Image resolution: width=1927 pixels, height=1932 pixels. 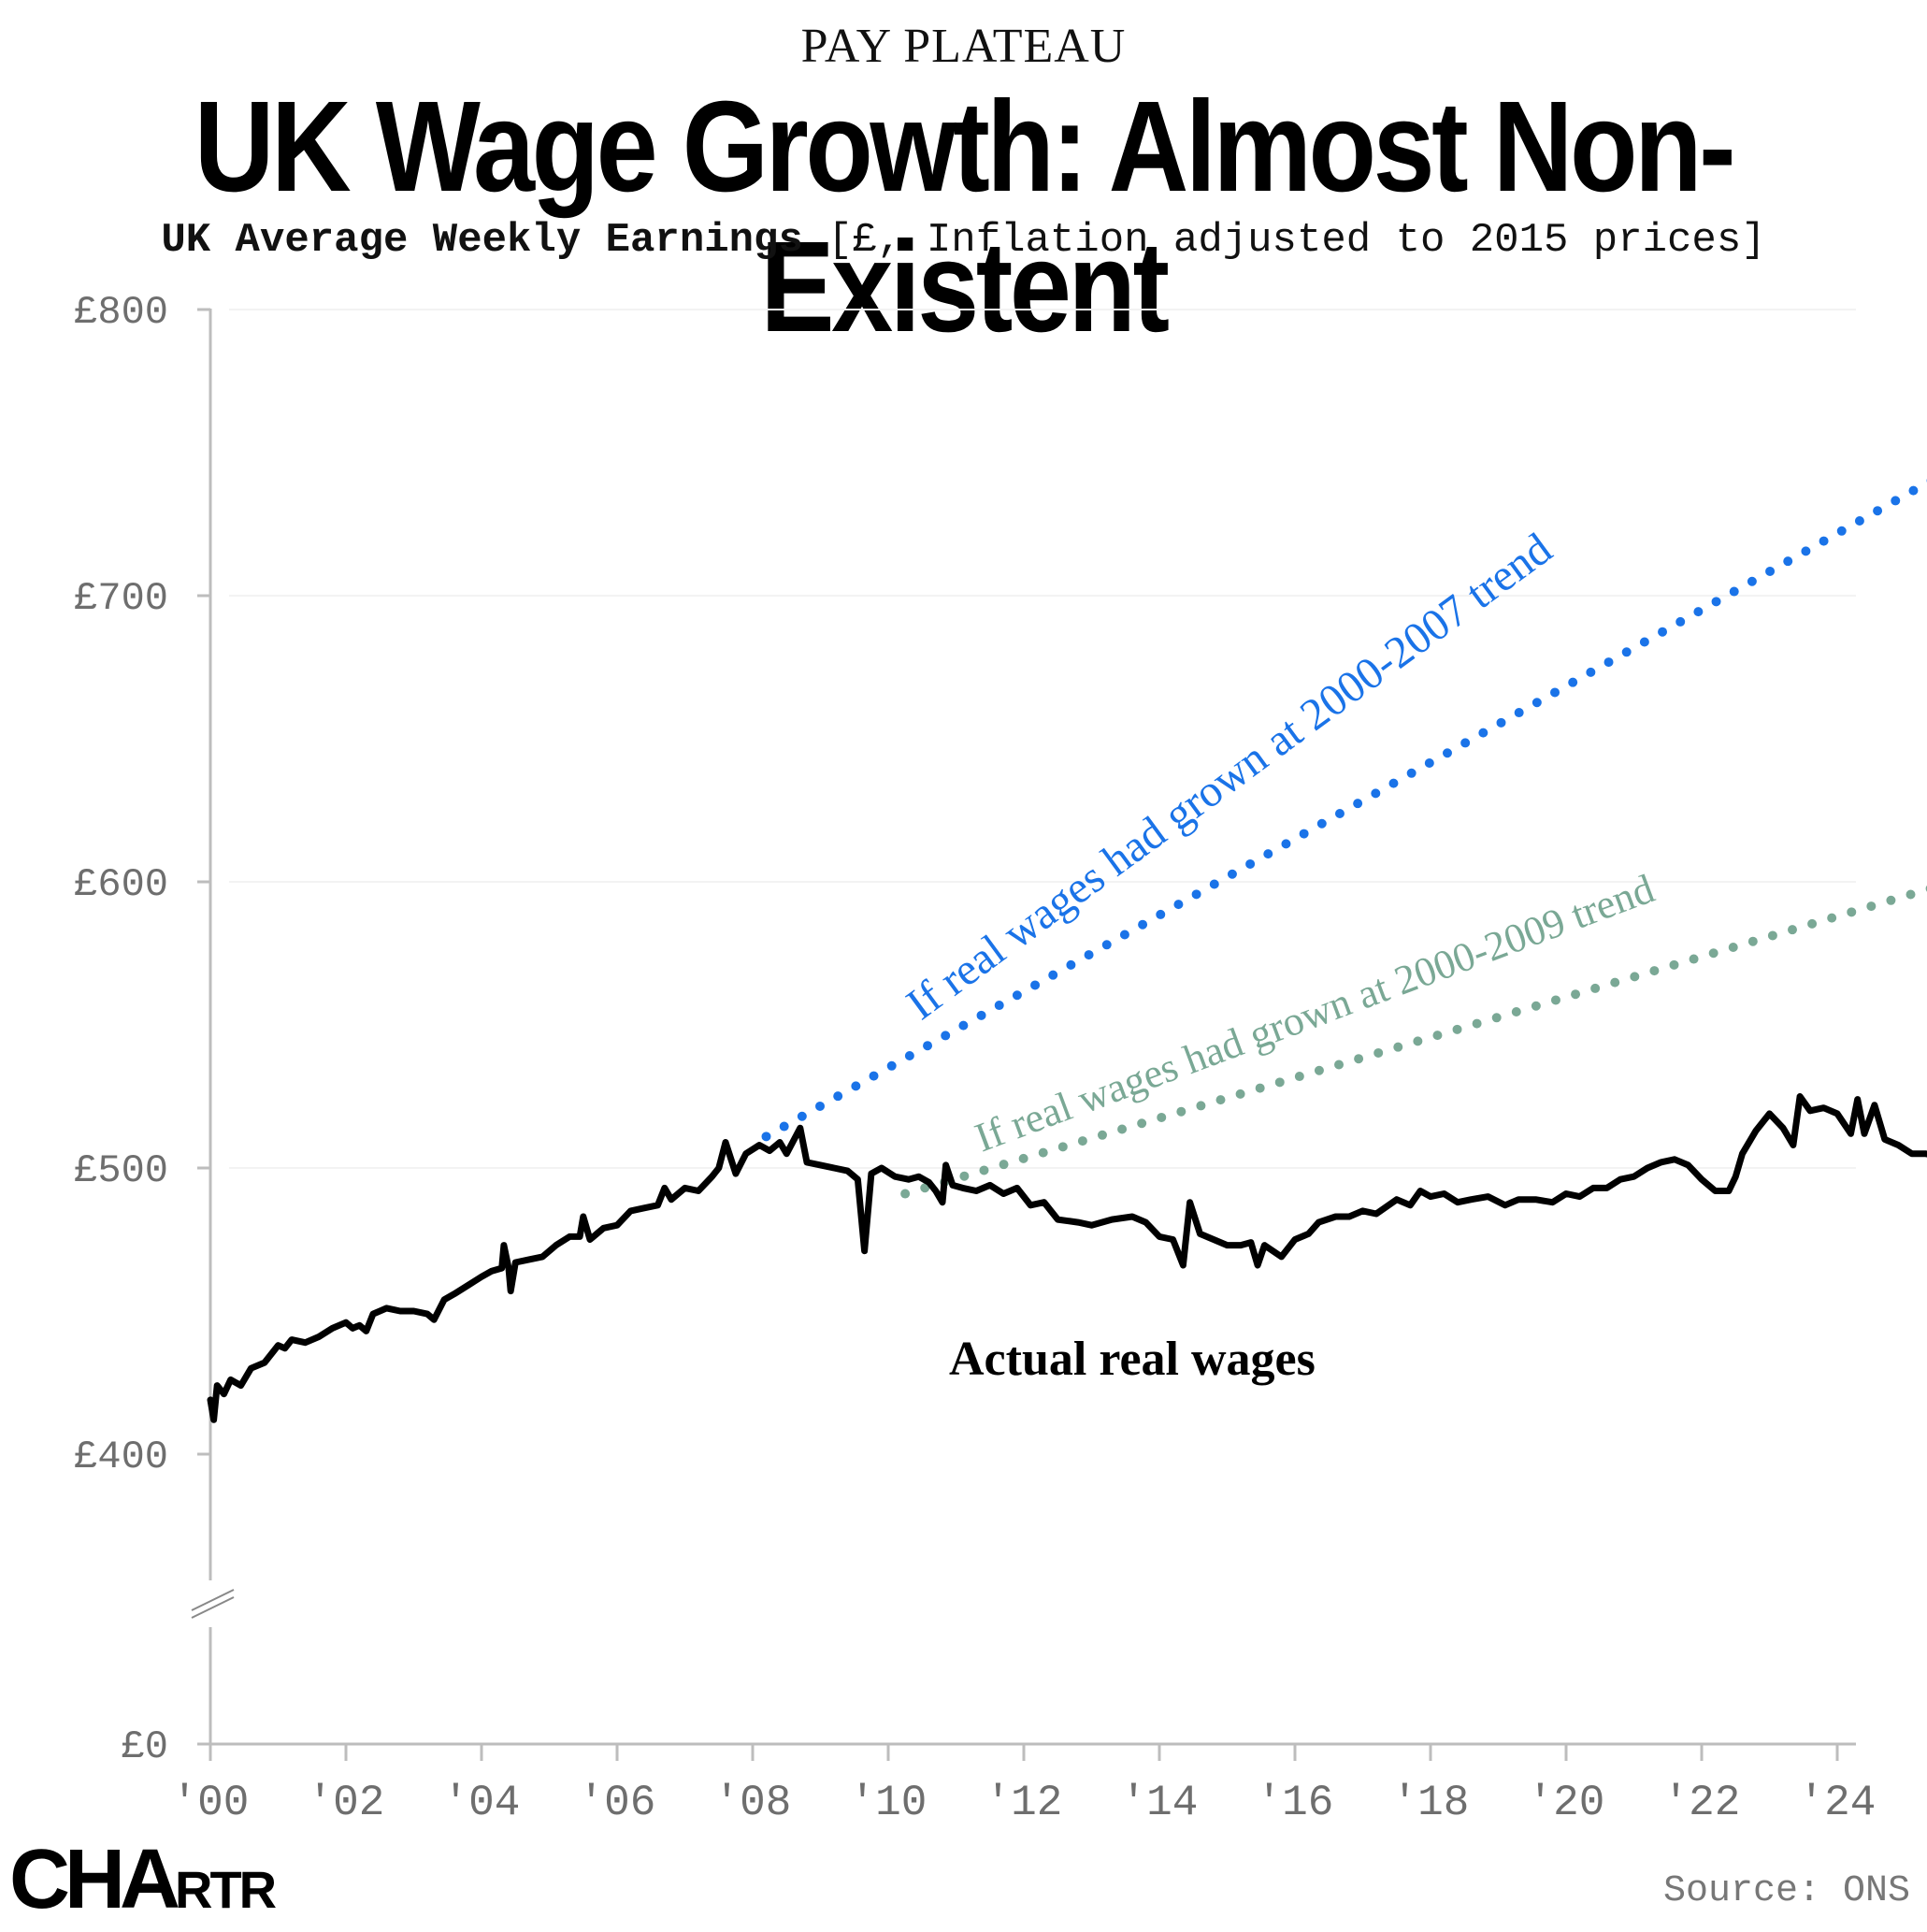 What do you see at coordinates (225, 1889) in the screenshot?
I see `chartr-logo-small: RTR` at bounding box center [225, 1889].